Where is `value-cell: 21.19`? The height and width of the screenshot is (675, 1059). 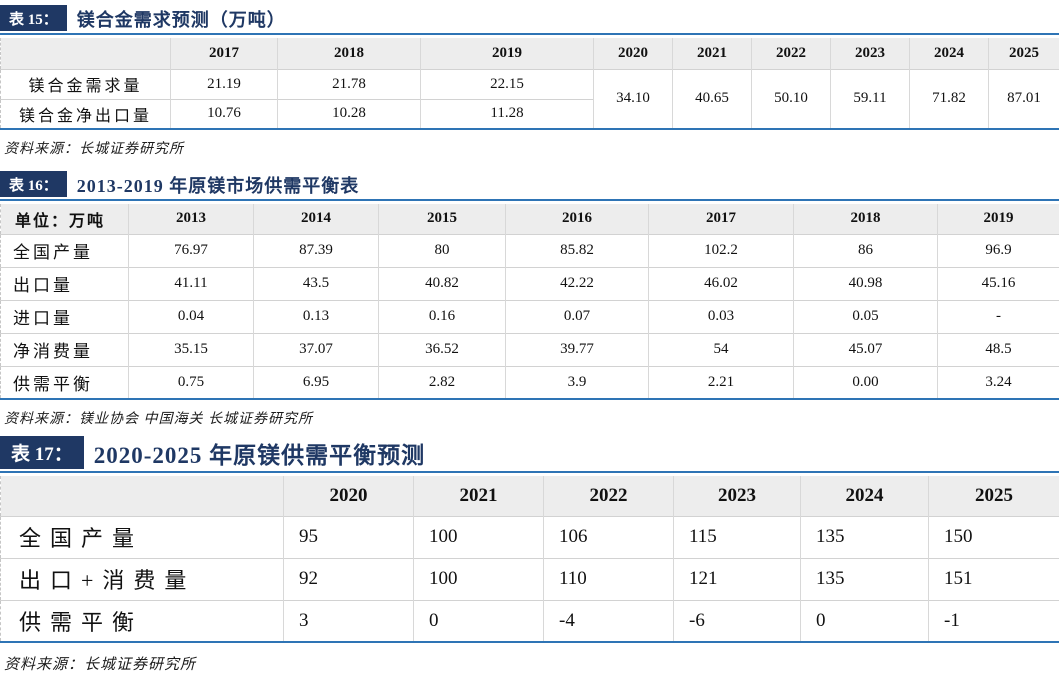 value-cell: 21.19 is located at coordinates (224, 83).